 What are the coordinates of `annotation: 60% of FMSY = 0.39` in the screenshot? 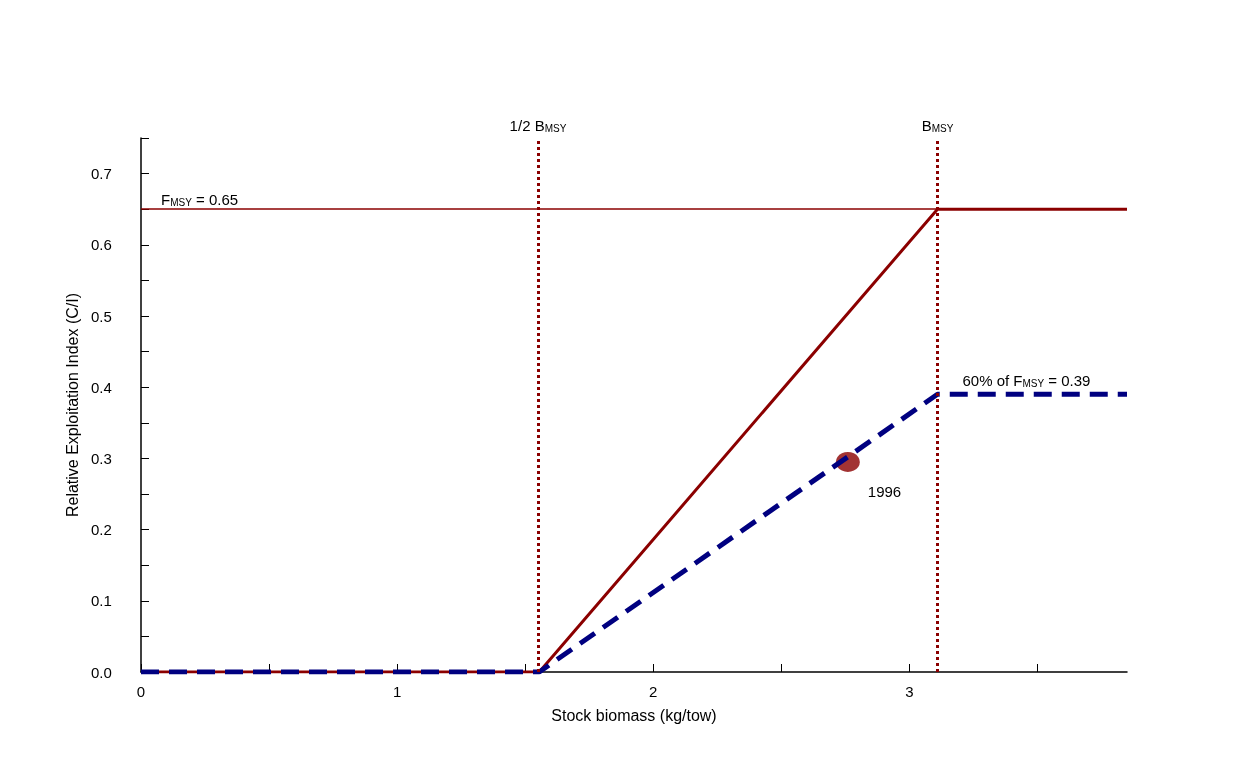 It's located at (1026, 380).